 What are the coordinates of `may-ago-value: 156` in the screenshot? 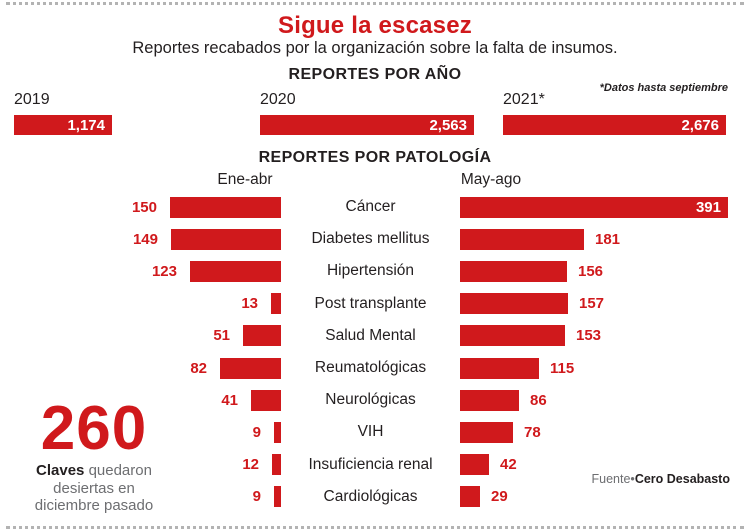 It's located at (591, 271).